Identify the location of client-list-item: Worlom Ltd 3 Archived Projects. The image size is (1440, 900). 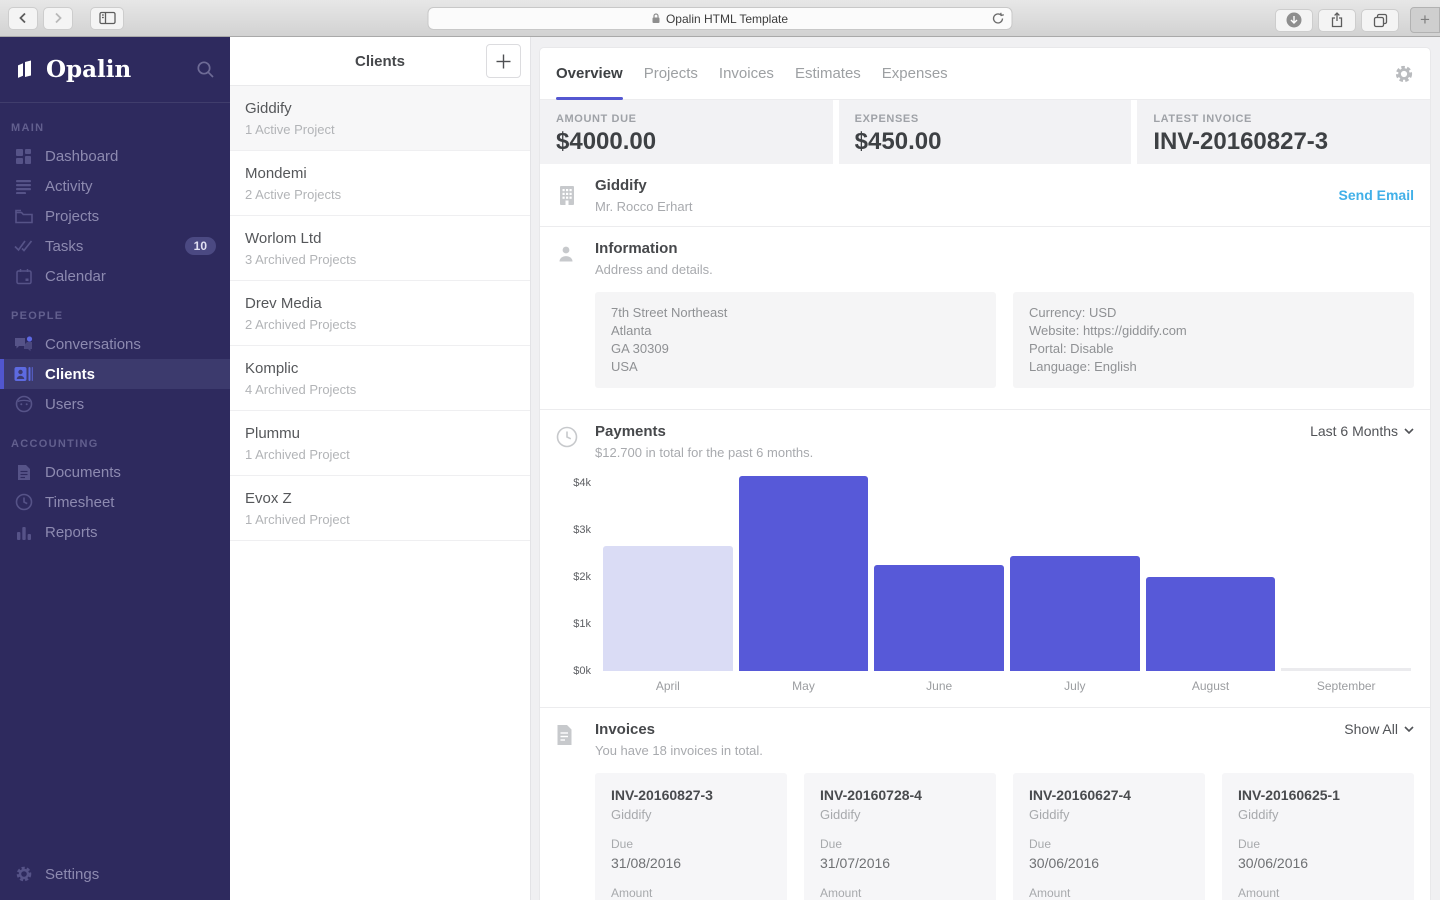
(380, 248).